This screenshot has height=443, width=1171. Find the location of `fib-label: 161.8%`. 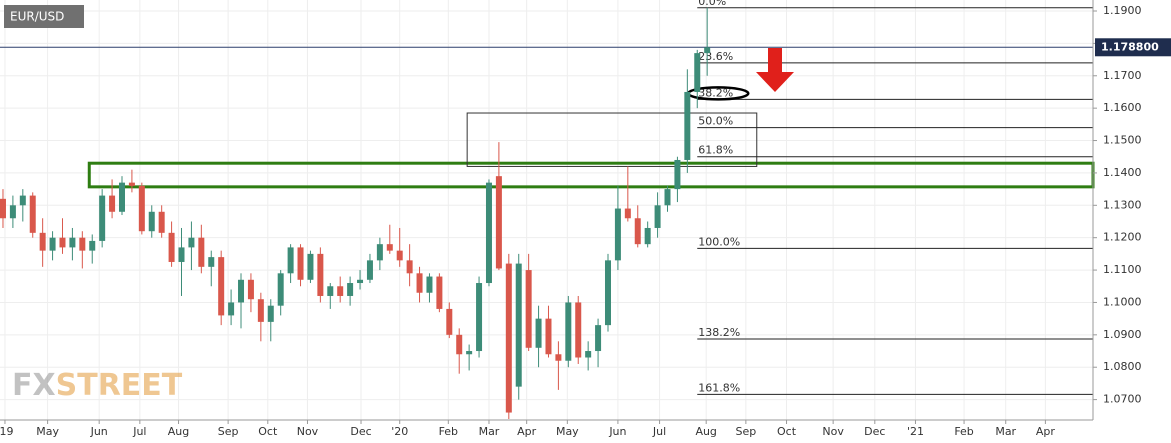

fib-label: 161.8% is located at coordinates (719, 387).